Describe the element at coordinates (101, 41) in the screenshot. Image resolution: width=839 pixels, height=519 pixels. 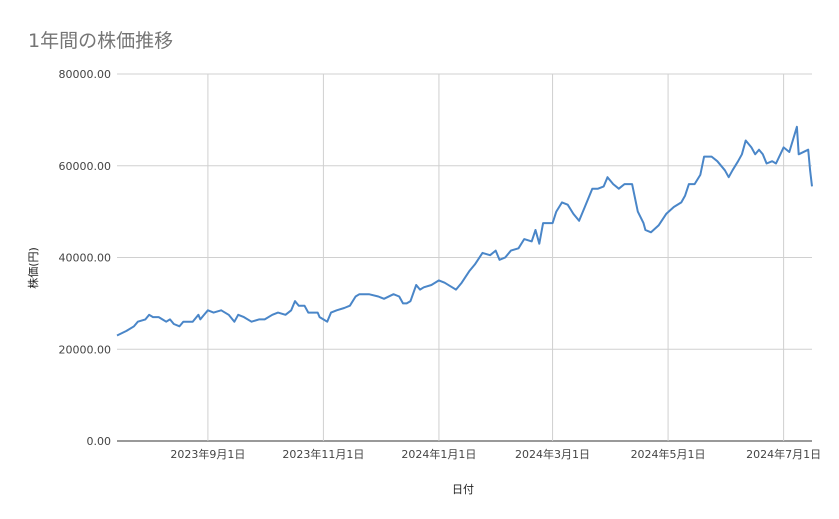
I see `chart-title: 1年間の株価推移` at that location.